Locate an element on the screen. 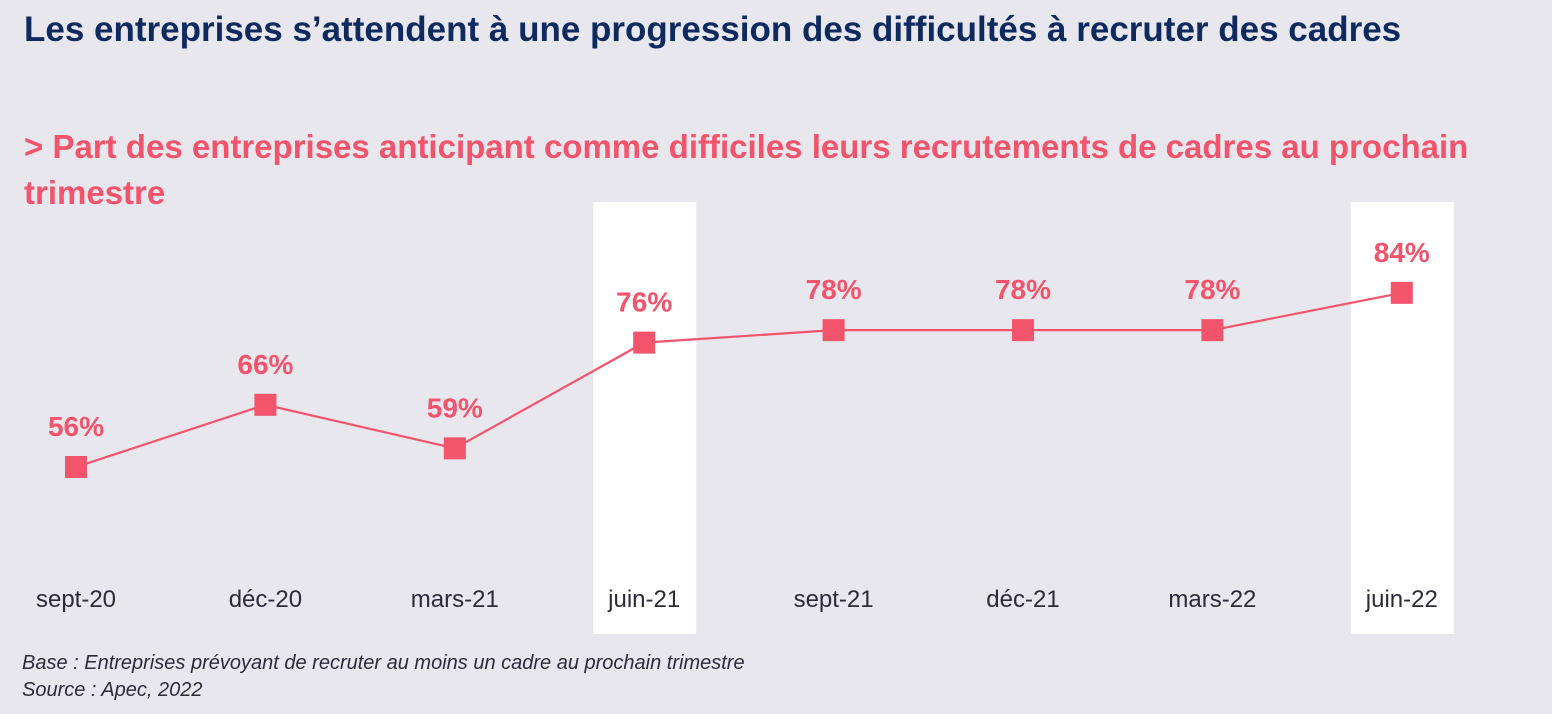 This screenshot has height=714, width=1552. data-label: 59% is located at coordinates (455, 407).